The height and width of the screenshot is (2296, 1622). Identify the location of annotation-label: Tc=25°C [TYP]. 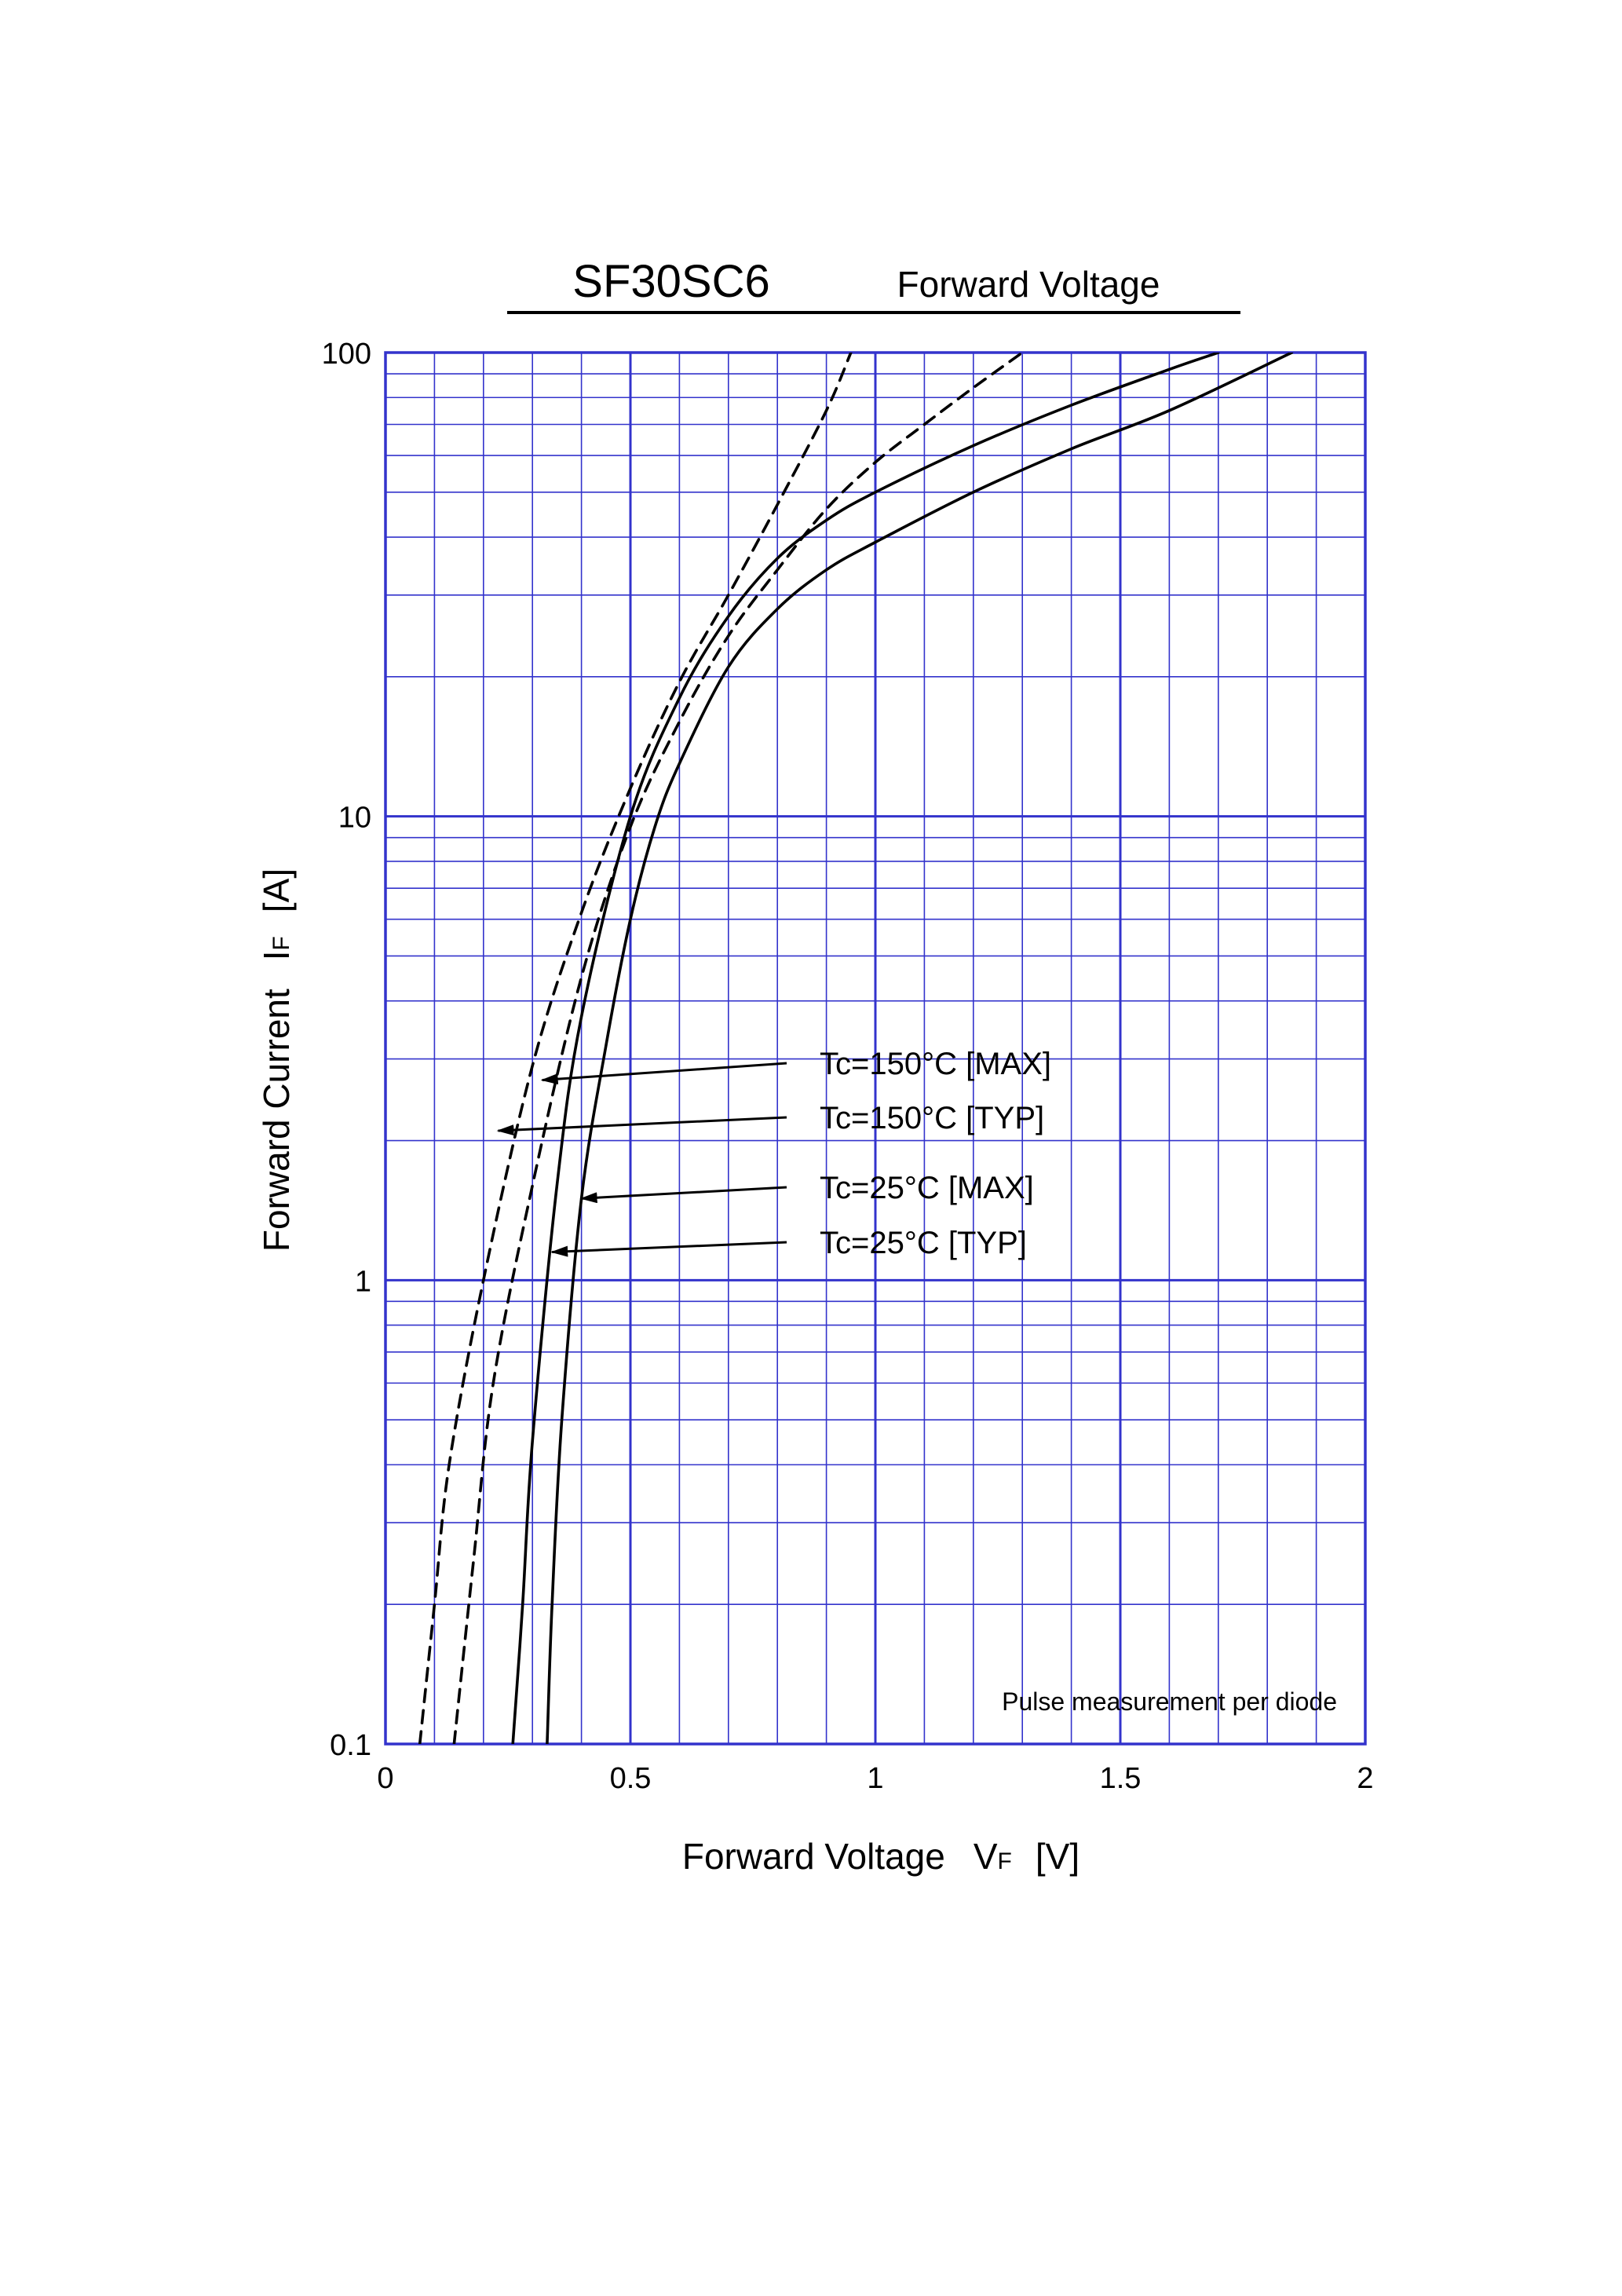
(923, 1243).